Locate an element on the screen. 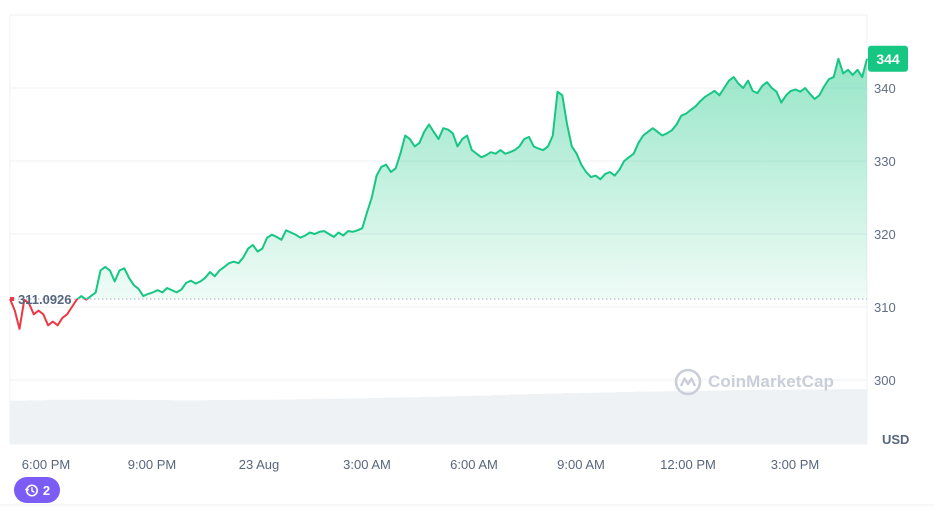 The image size is (934, 526). x-tick-label: 6:00 PM is located at coordinates (46, 464).